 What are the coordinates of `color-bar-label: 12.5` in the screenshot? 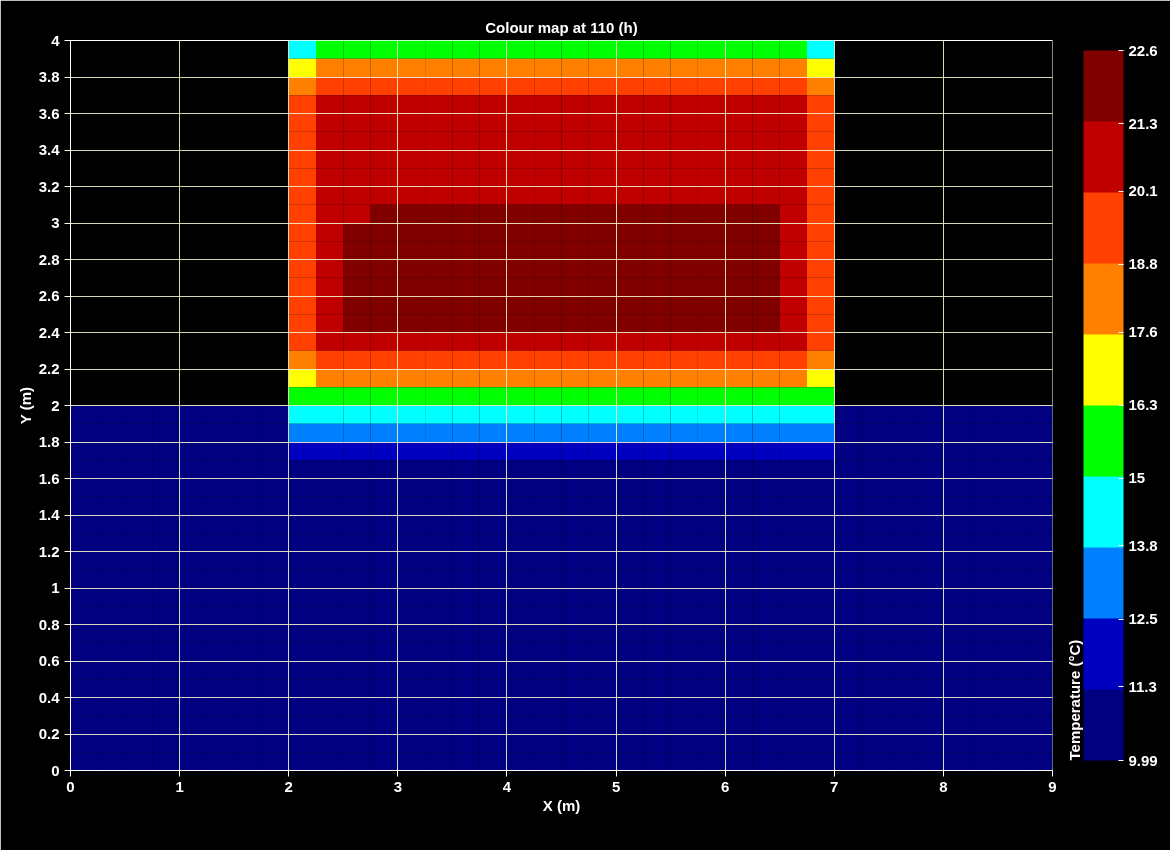 It's located at (1143, 619).